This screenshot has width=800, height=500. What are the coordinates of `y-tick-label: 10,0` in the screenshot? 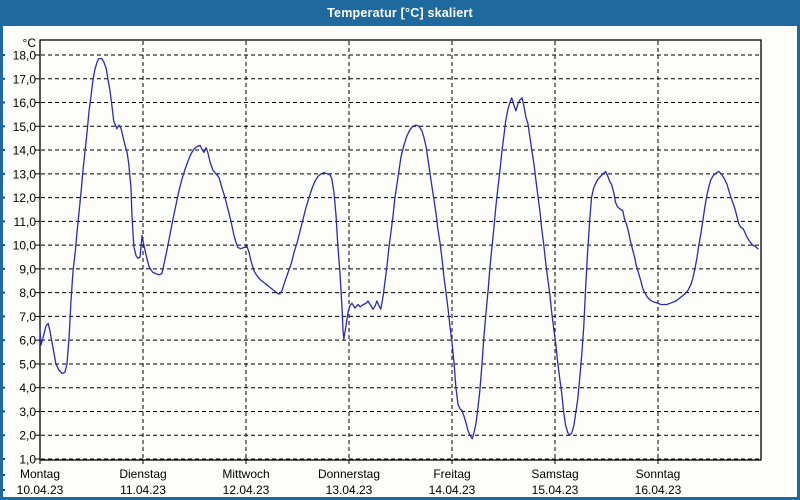 It's located at (25, 246).